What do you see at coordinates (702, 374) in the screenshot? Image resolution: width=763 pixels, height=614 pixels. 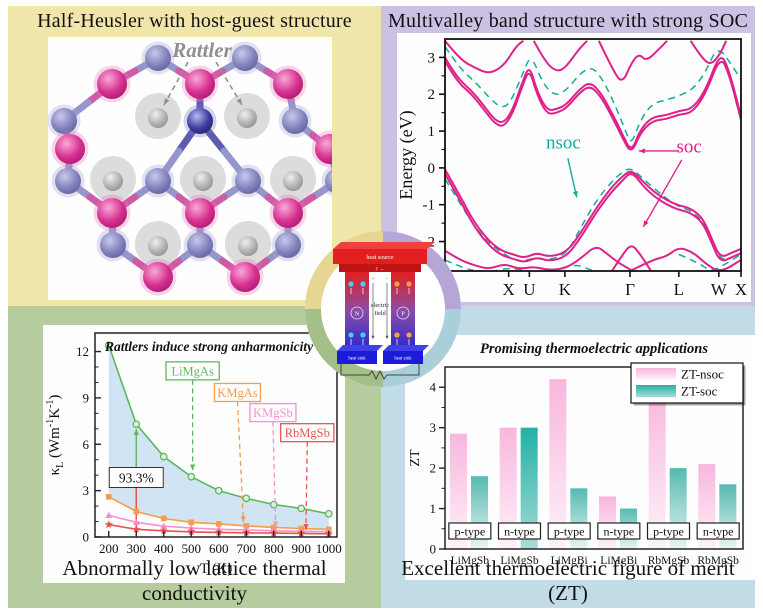 I see `svg-text: ZT-nsoc` at bounding box center [702, 374].